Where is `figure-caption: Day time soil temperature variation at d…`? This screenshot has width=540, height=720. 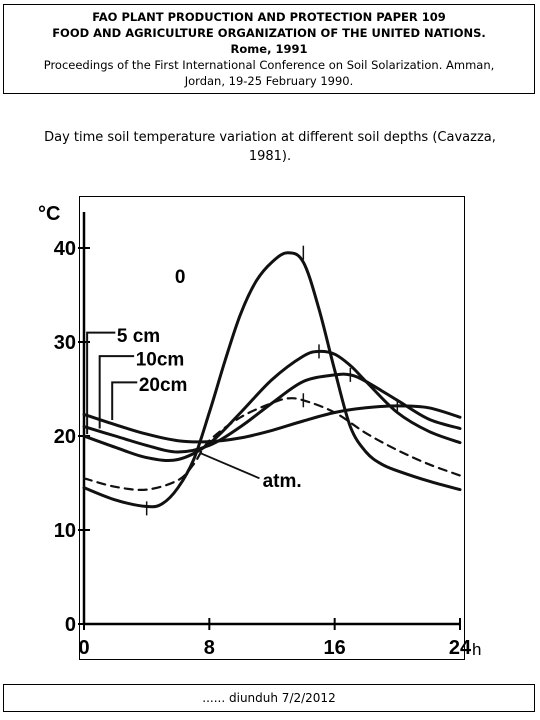 figure-caption: Day time soil temperature variation at d… is located at coordinates (270, 147).